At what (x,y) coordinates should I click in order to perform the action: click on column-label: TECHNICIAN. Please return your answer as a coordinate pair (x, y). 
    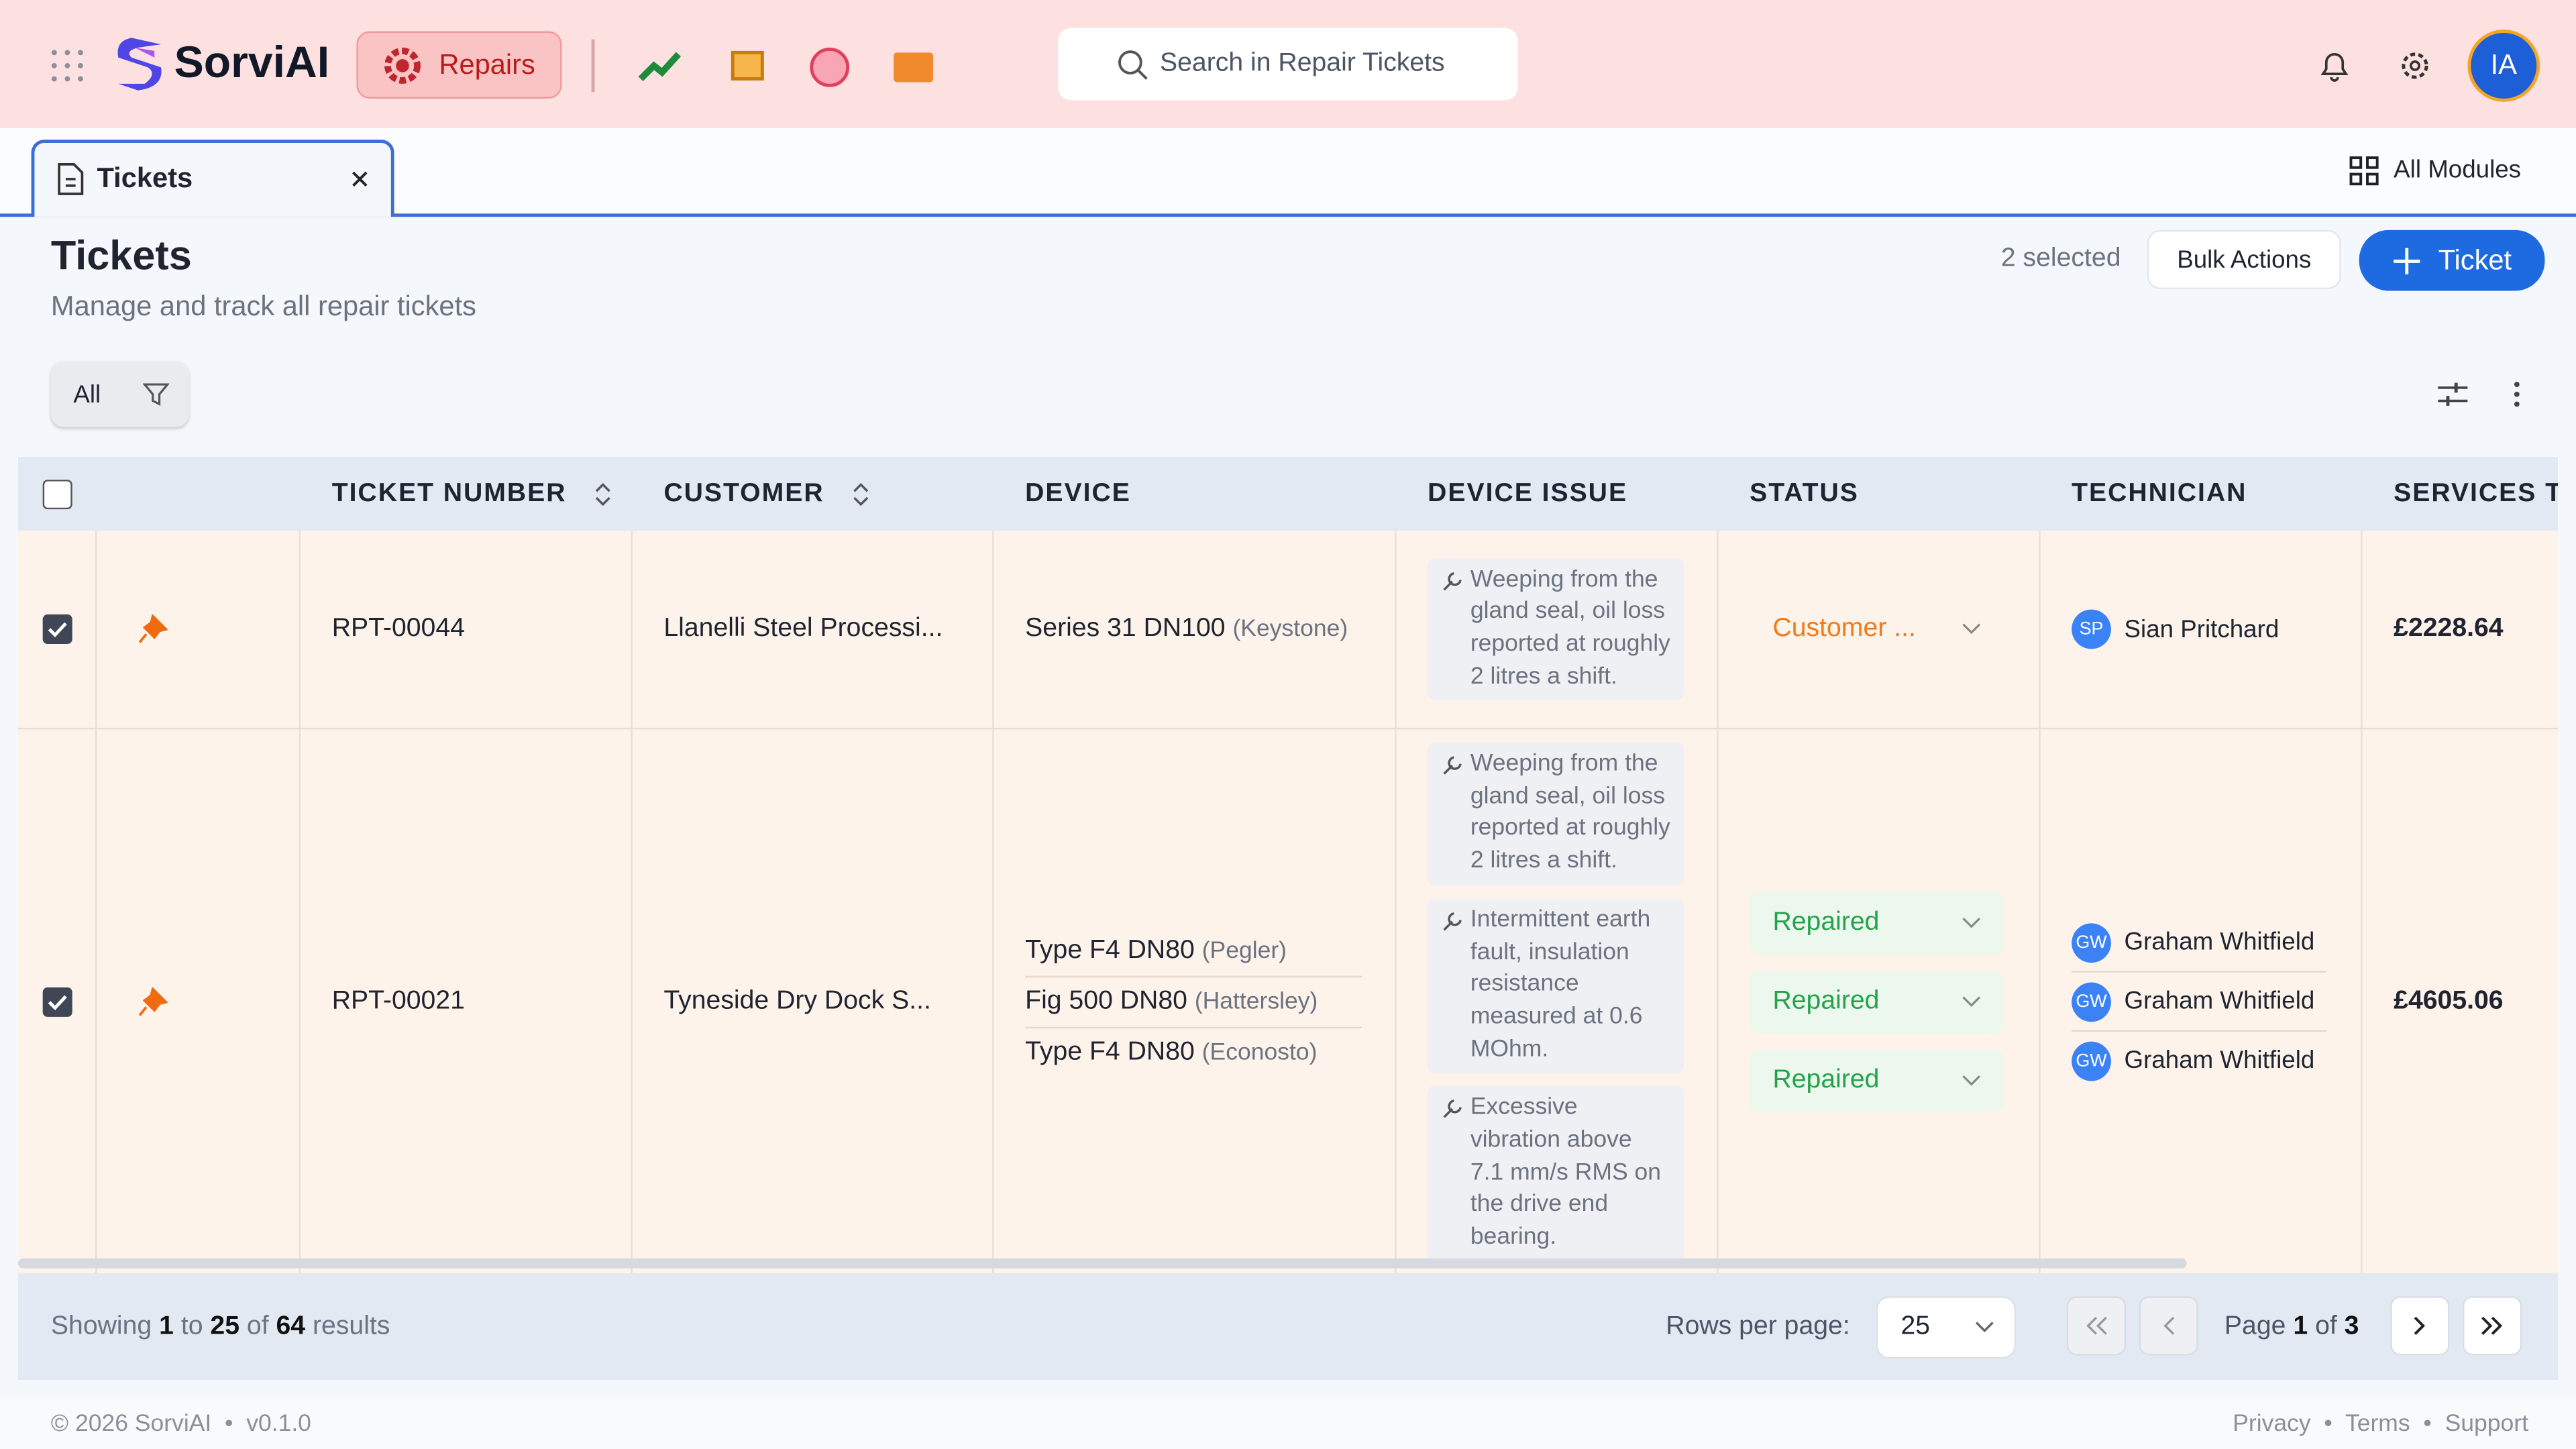
    Looking at the image, I should click on (2159, 492).